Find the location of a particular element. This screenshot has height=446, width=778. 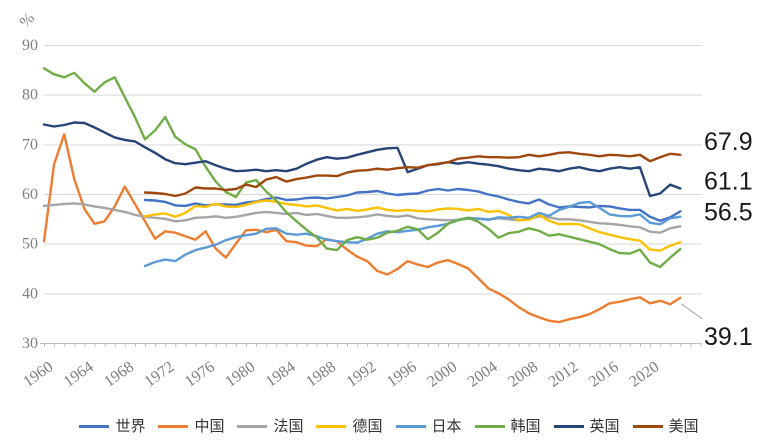

y-tick-label-70: 70 is located at coordinates (30, 144).